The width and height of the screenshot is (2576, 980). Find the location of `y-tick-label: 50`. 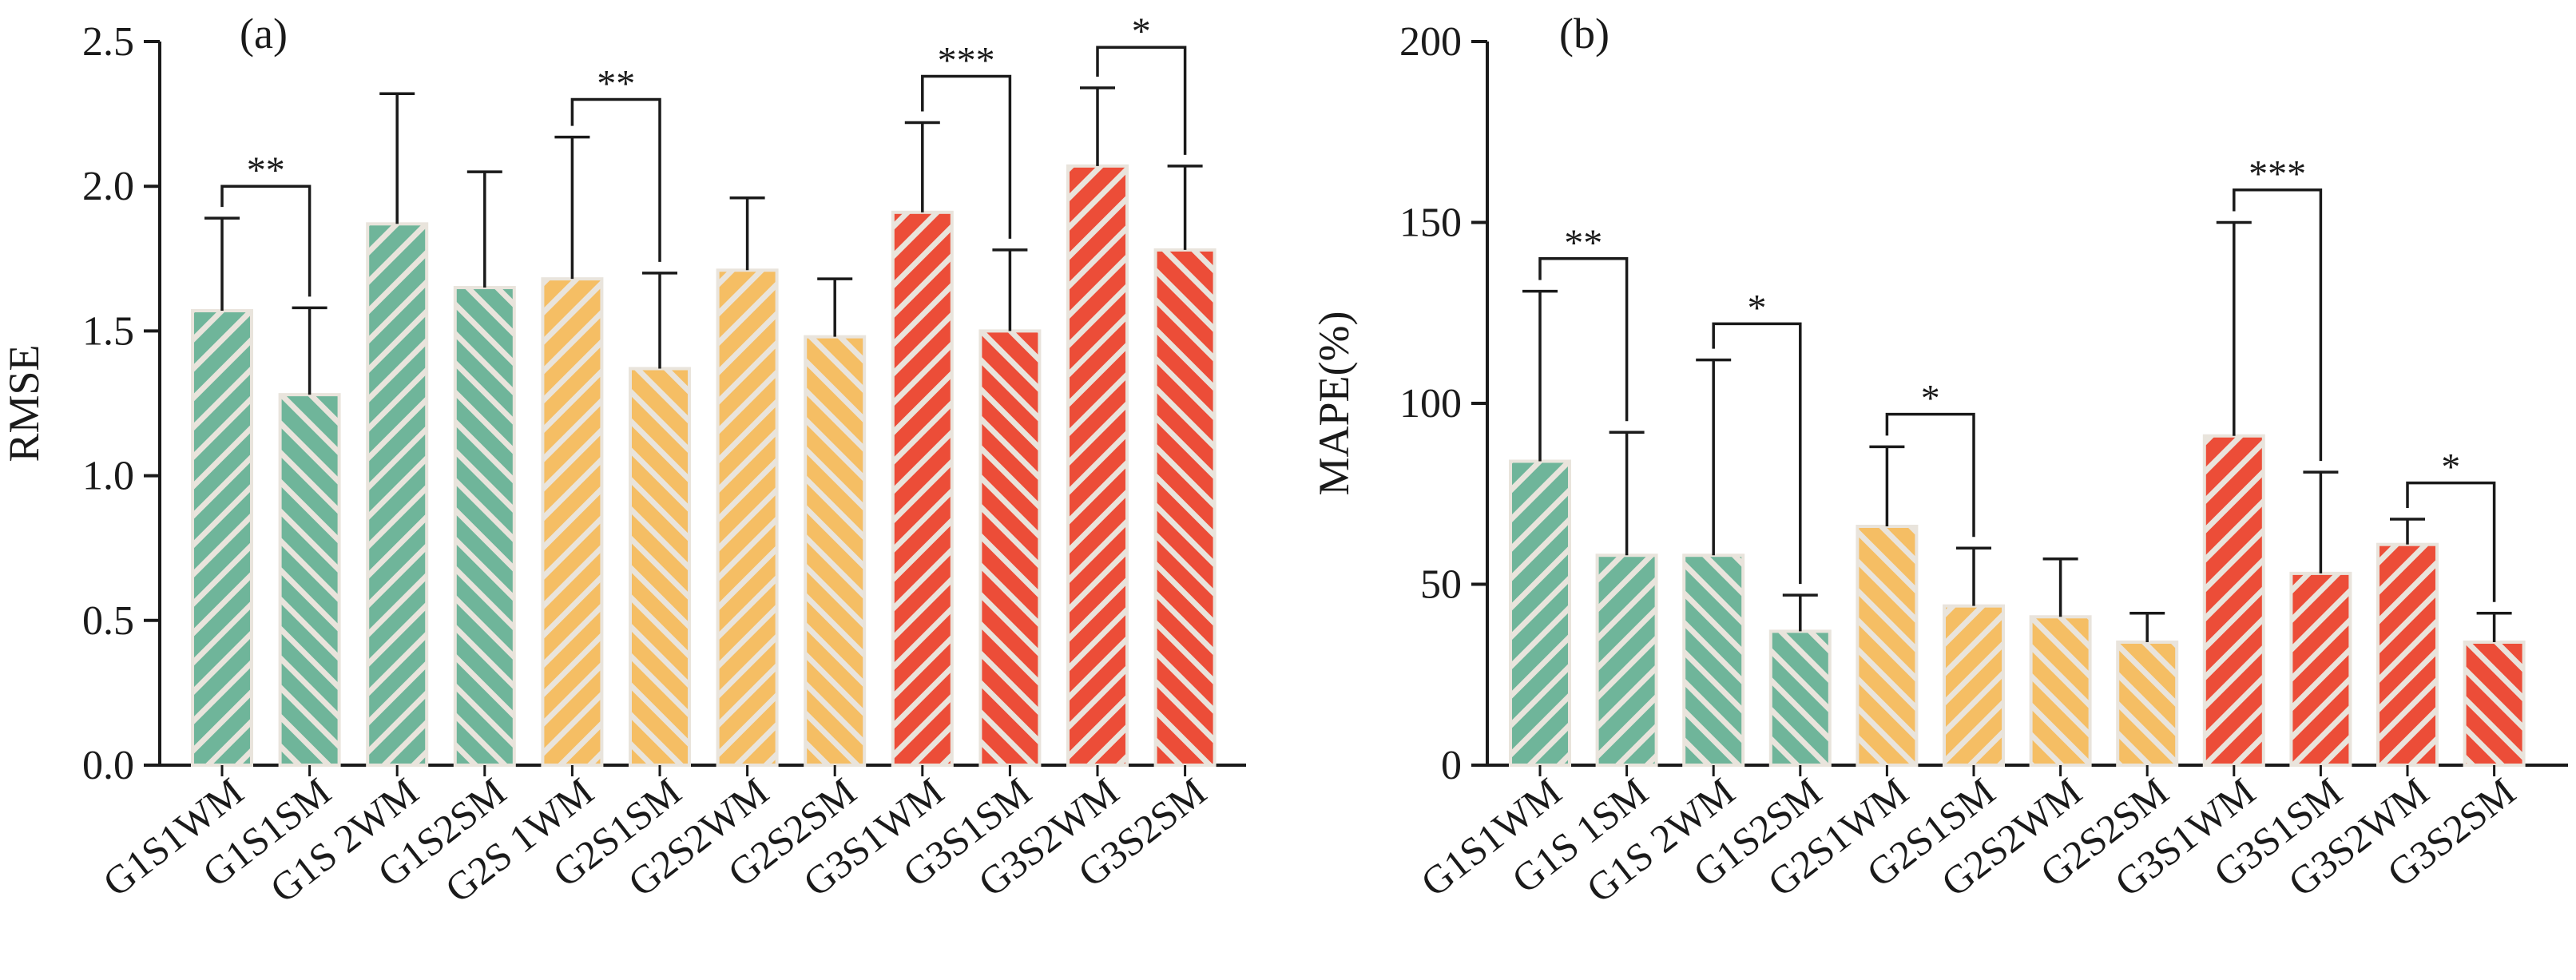

y-tick-label: 50 is located at coordinates (1441, 585).